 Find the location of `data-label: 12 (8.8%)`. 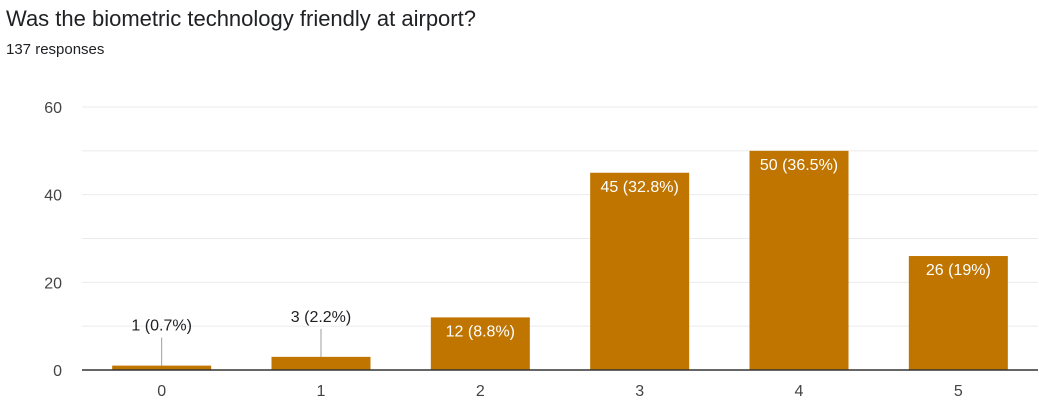

data-label: 12 (8.8%) is located at coordinates (480, 331).